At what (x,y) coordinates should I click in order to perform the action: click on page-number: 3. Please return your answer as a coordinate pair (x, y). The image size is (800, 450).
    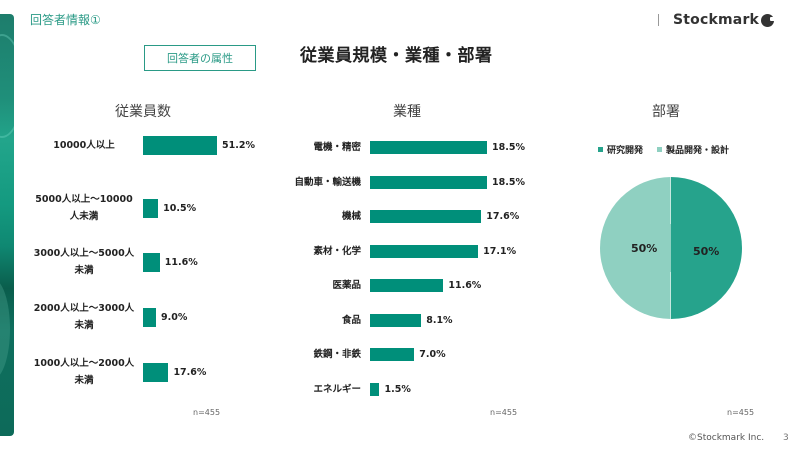
    Looking at the image, I should click on (786, 438).